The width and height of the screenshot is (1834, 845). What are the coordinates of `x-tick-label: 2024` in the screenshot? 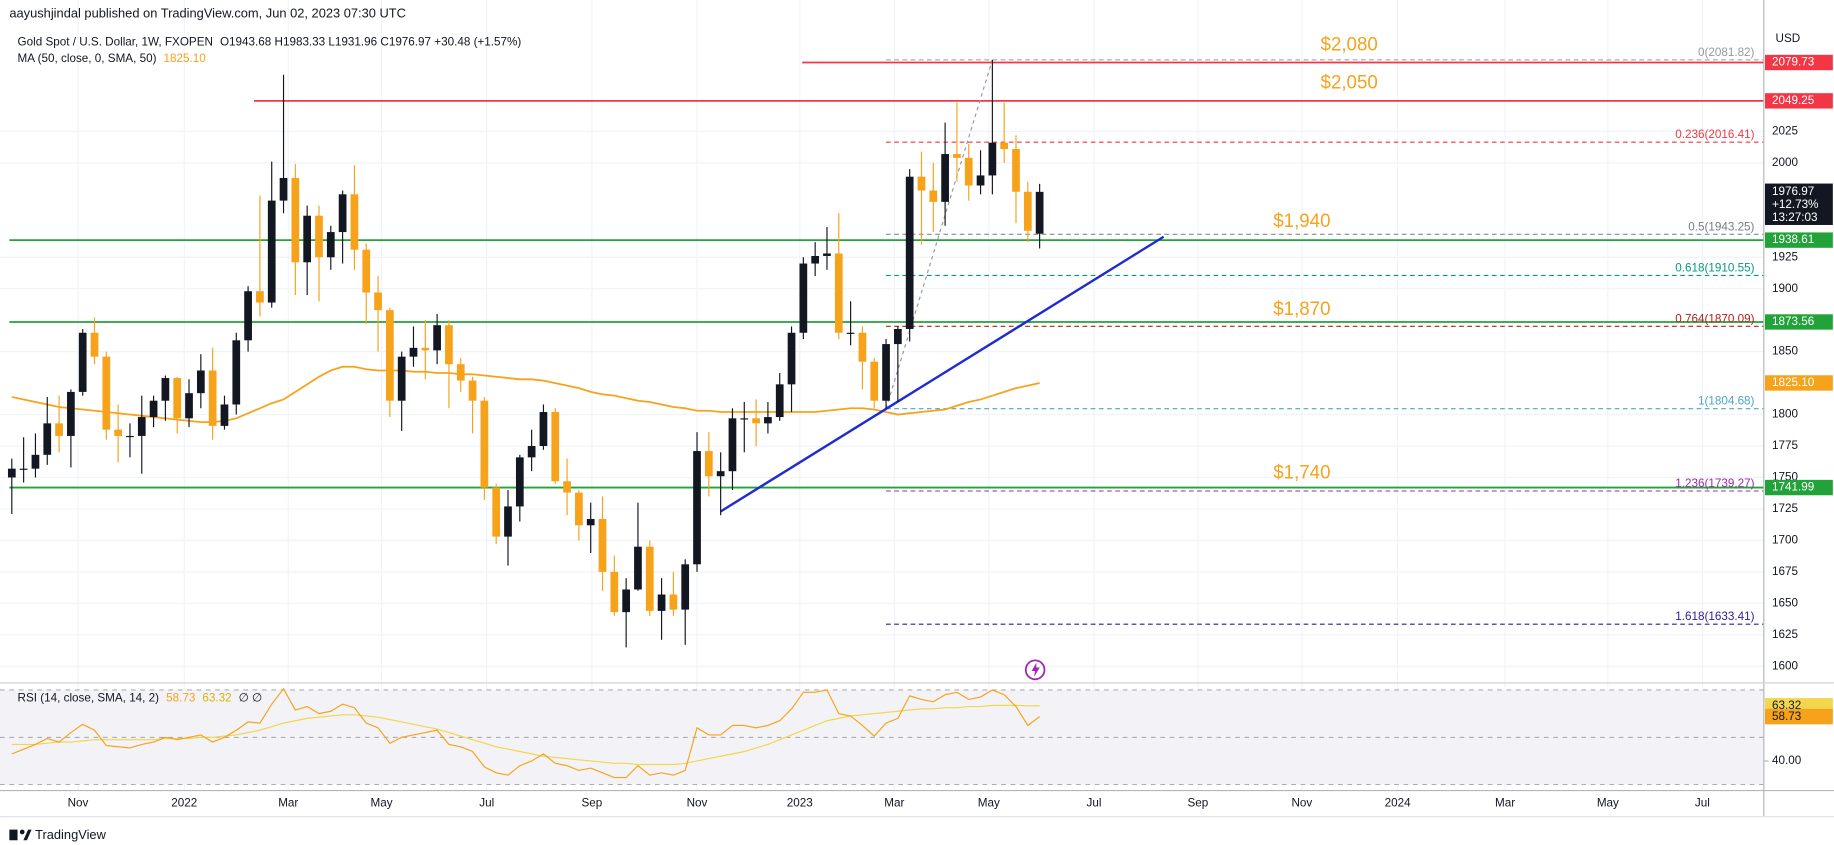 It's located at (1398, 803).